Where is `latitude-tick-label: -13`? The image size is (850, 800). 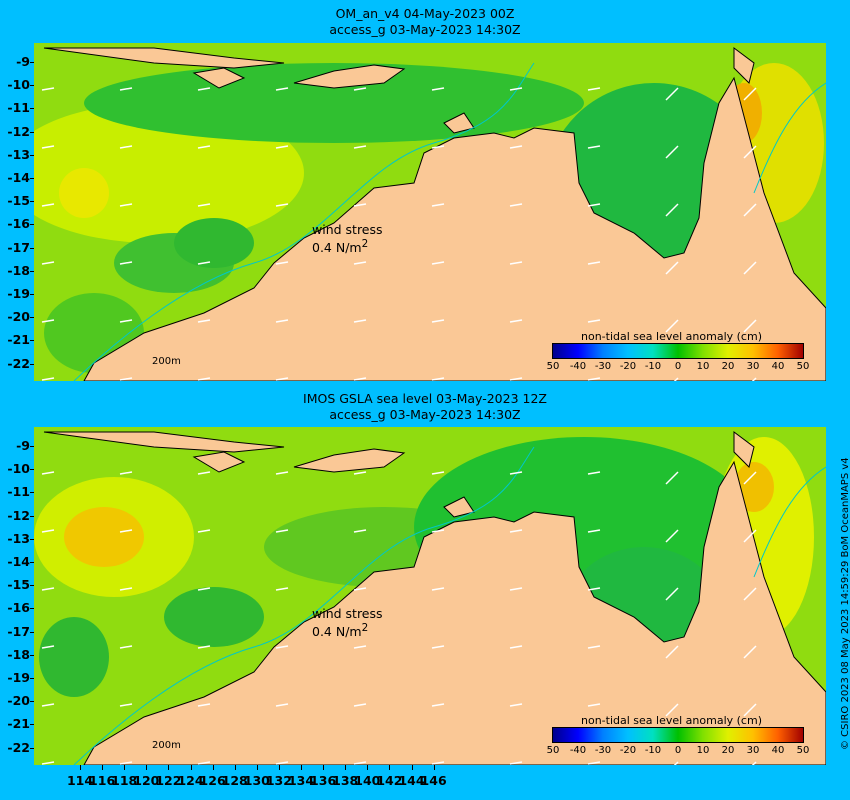
latitude-tick-label: -13 is located at coordinates (18, 154).